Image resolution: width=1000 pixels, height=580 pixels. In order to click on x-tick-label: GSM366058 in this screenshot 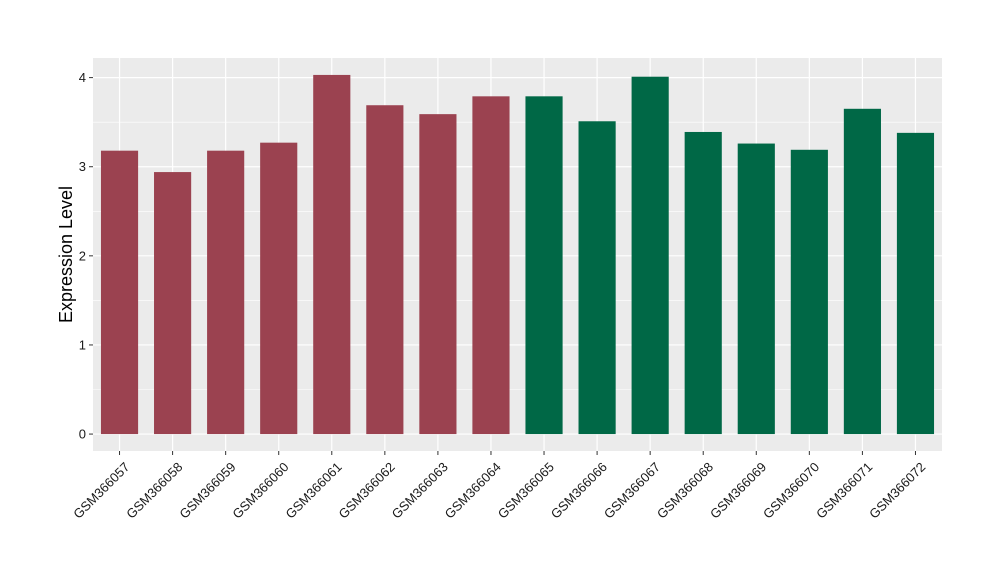, I will do `click(154, 490)`.